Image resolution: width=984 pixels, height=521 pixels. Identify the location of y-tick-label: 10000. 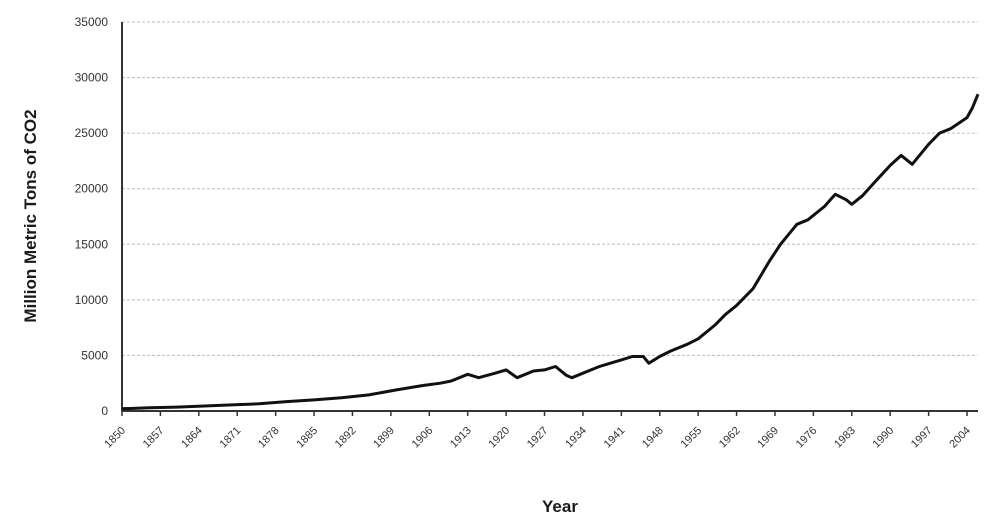
(92, 300).